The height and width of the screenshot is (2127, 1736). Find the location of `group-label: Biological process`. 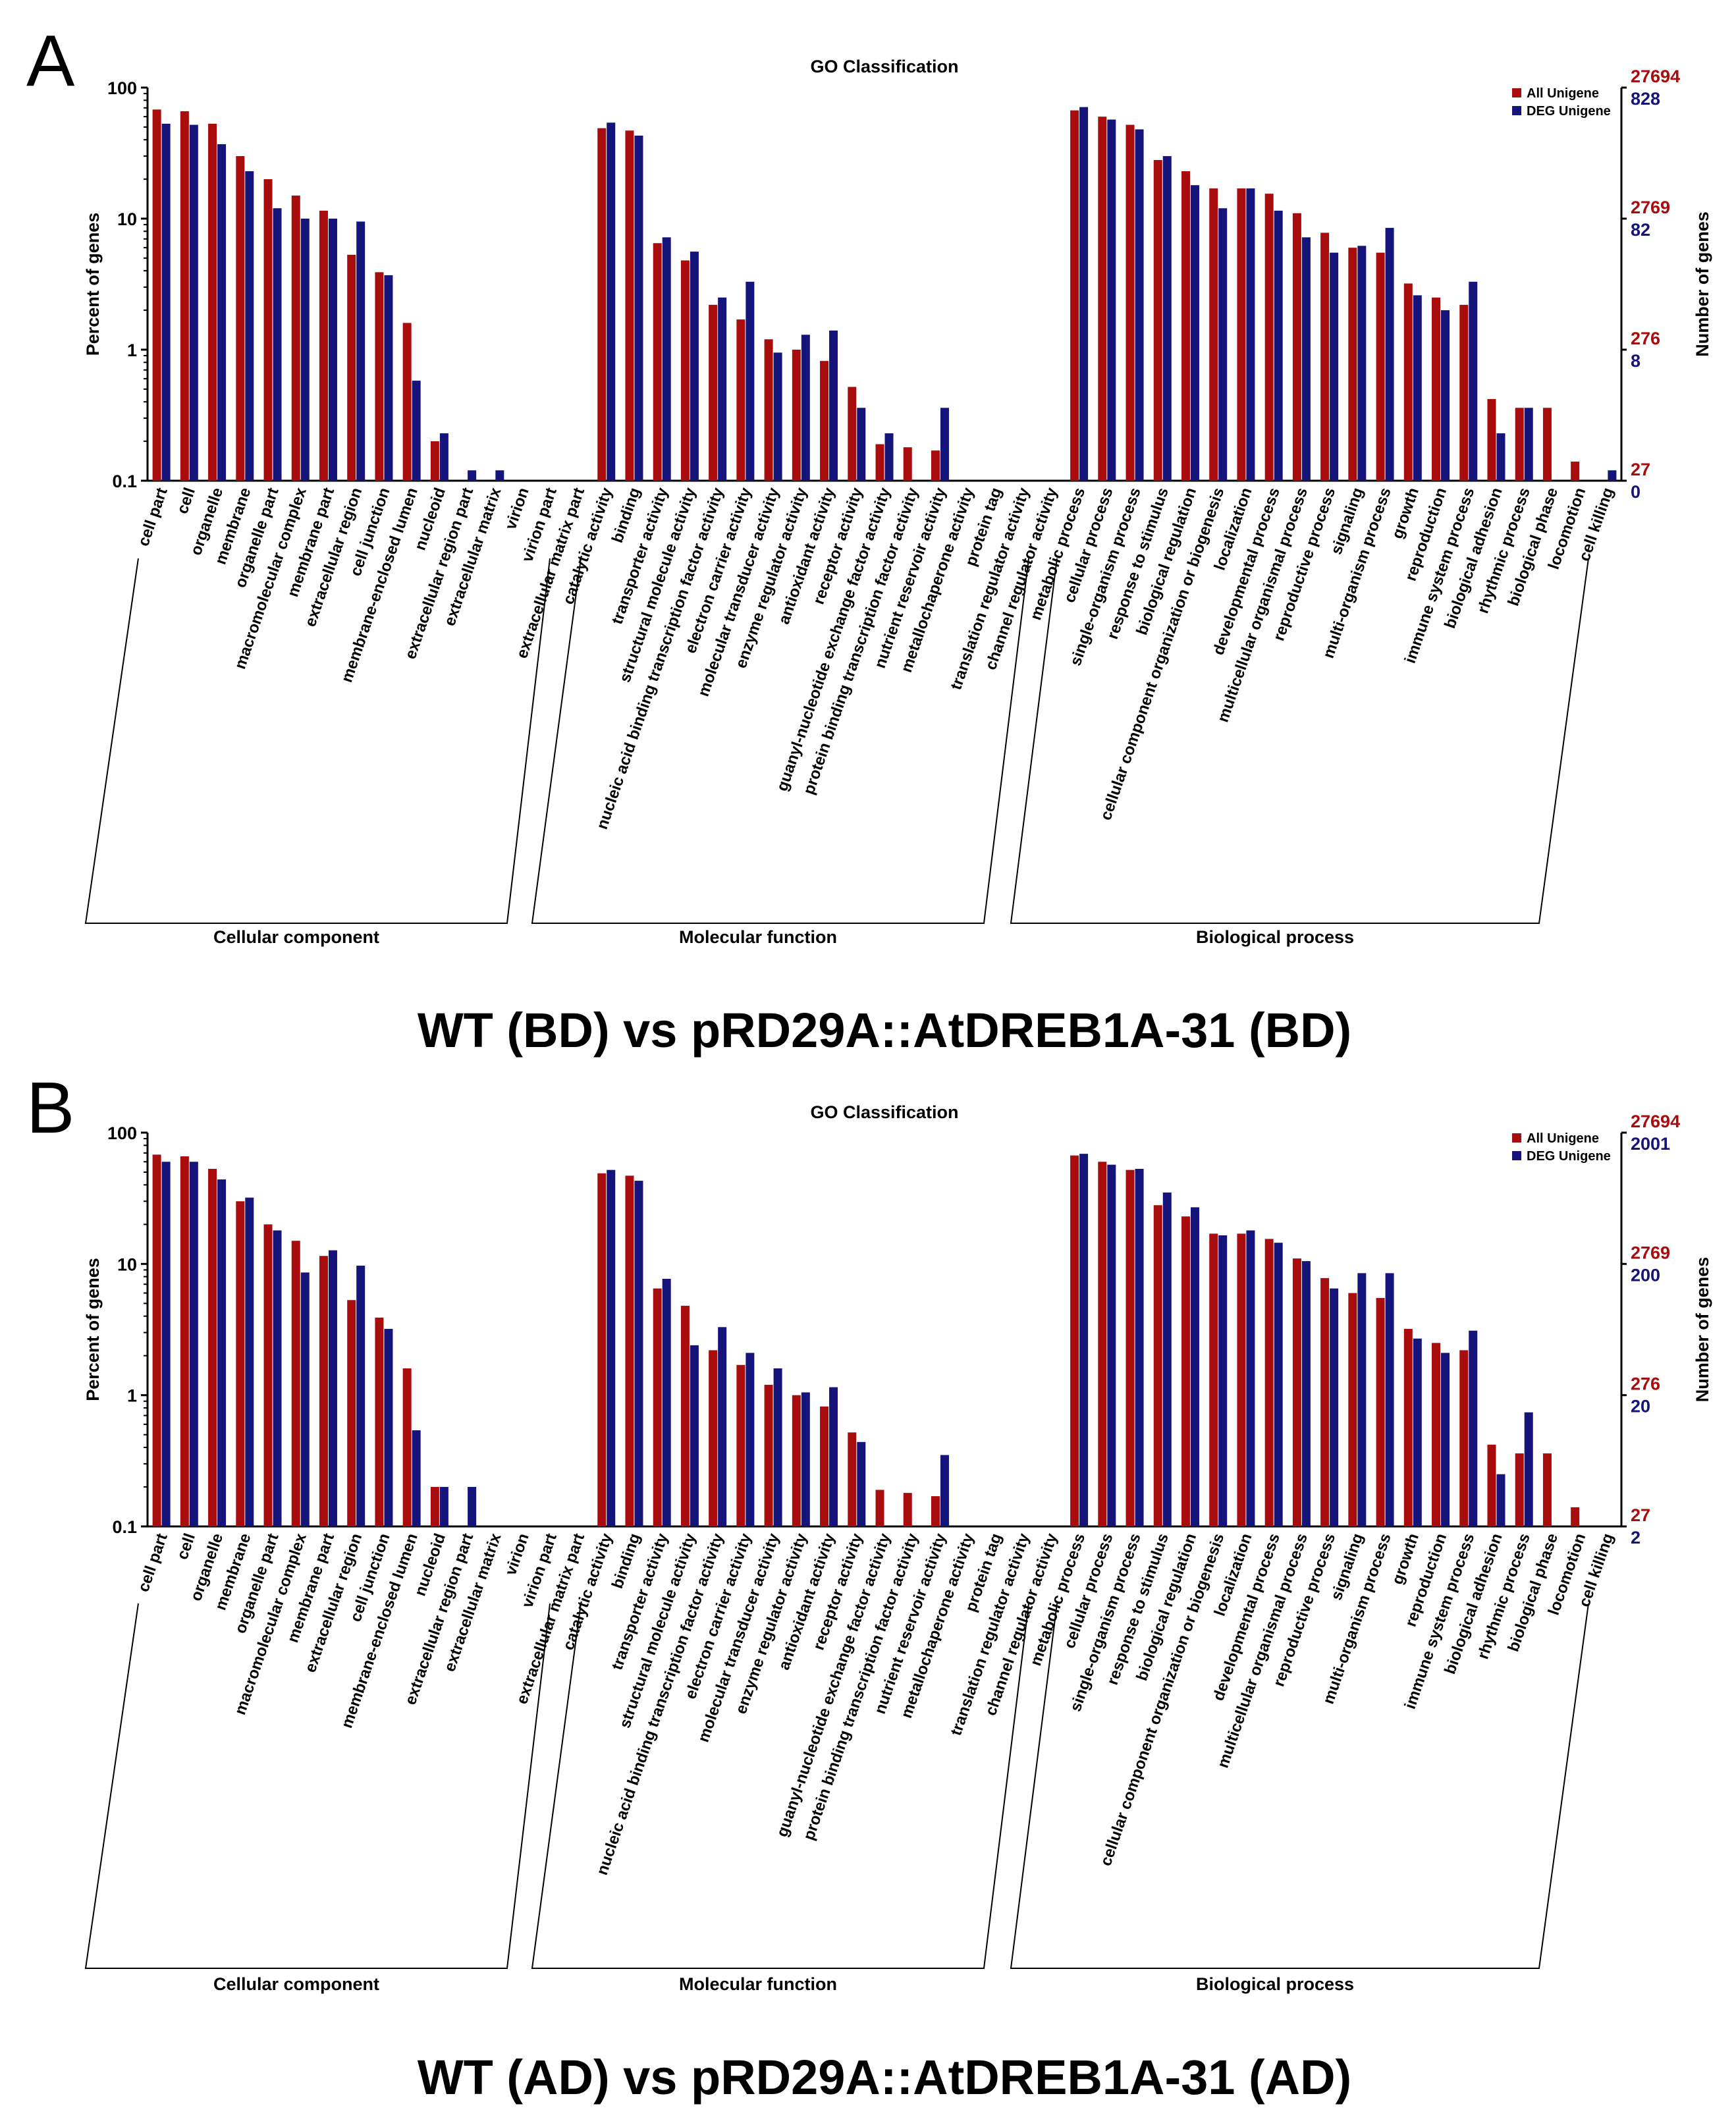

group-label: Biological process is located at coordinates (1275, 937).